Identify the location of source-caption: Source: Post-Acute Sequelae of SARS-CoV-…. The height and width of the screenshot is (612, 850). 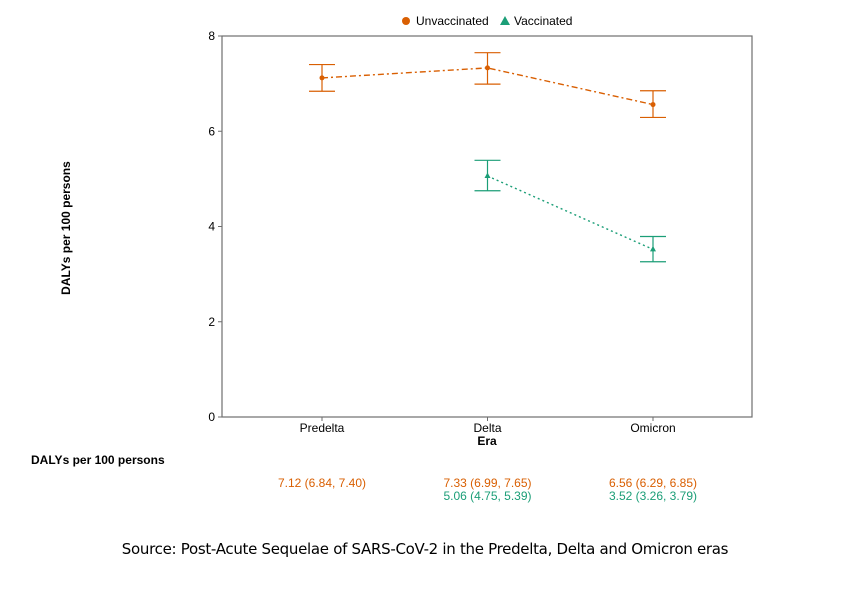
(425, 549).